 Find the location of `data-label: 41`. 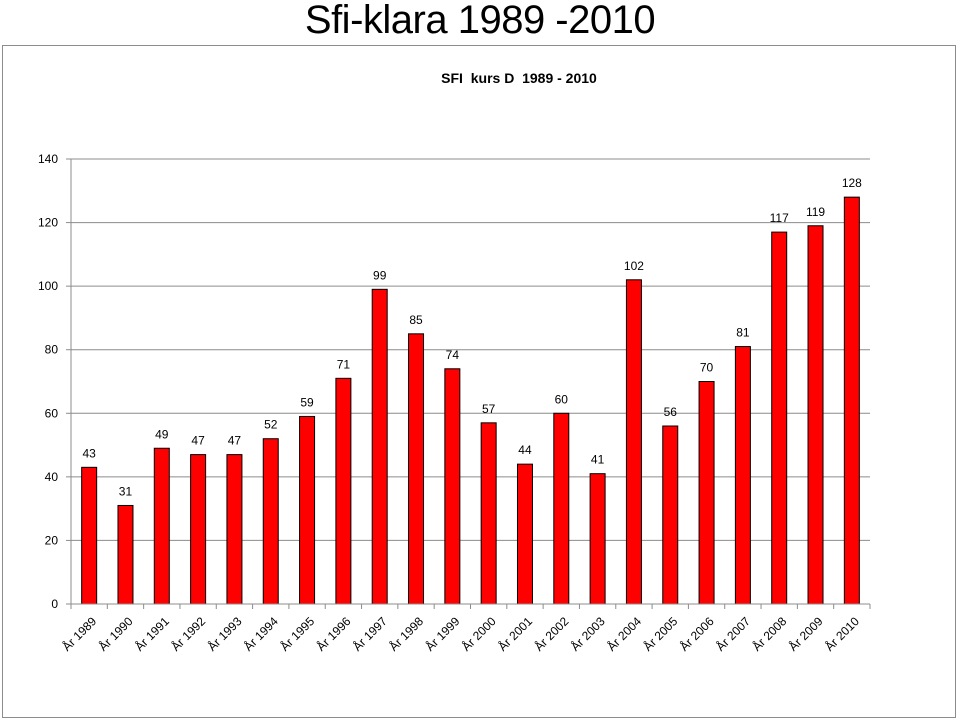

data-label: 41 is located at coordinates (598, 460).